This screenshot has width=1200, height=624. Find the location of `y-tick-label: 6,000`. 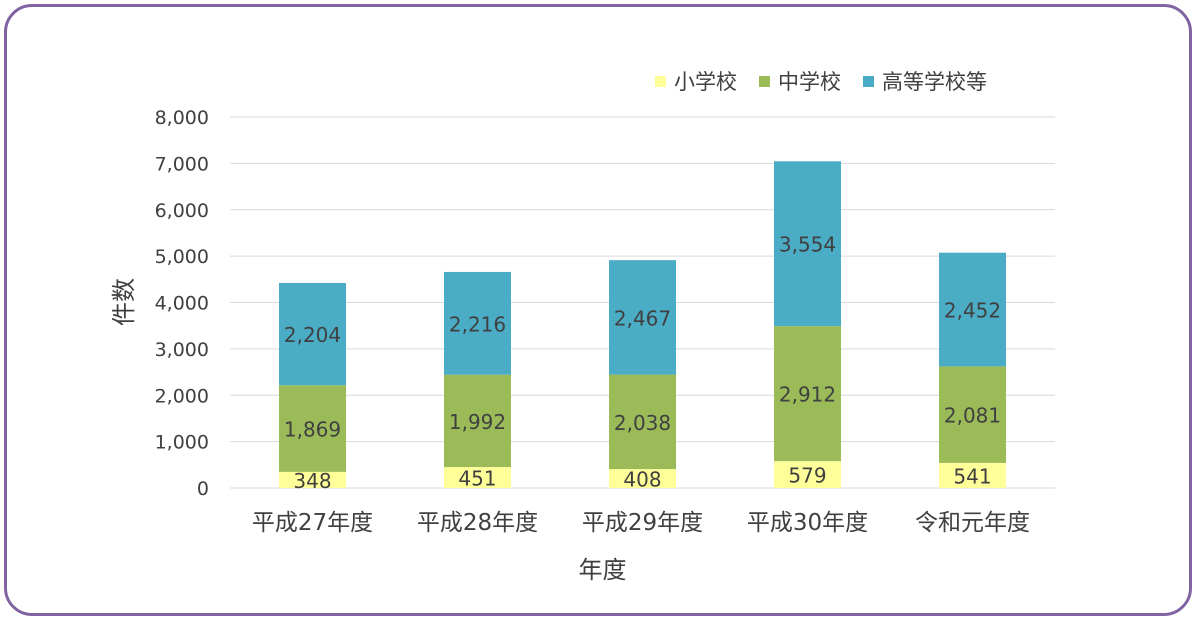

y-tick-label: 6,000 is located at coordinates (182, 211).